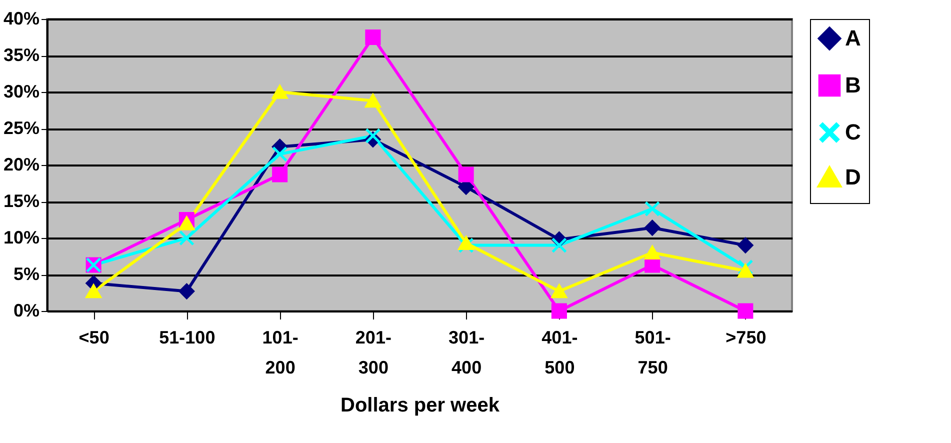 This screenshot has height=443, width=951. I want to click on x-tick-label: >750, so click(746, 338).